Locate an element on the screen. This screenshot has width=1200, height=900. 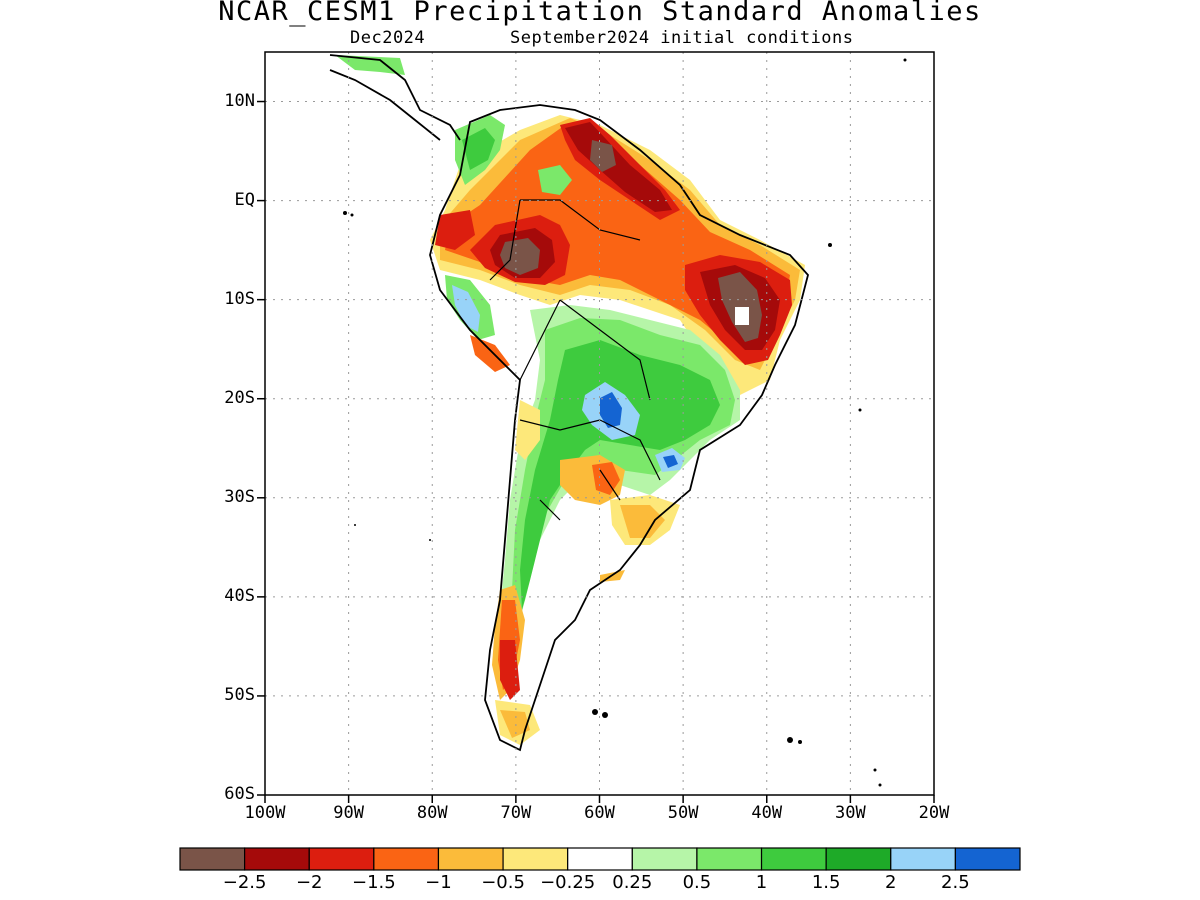
lat-label: 10S is located at coordinates (239, 298).